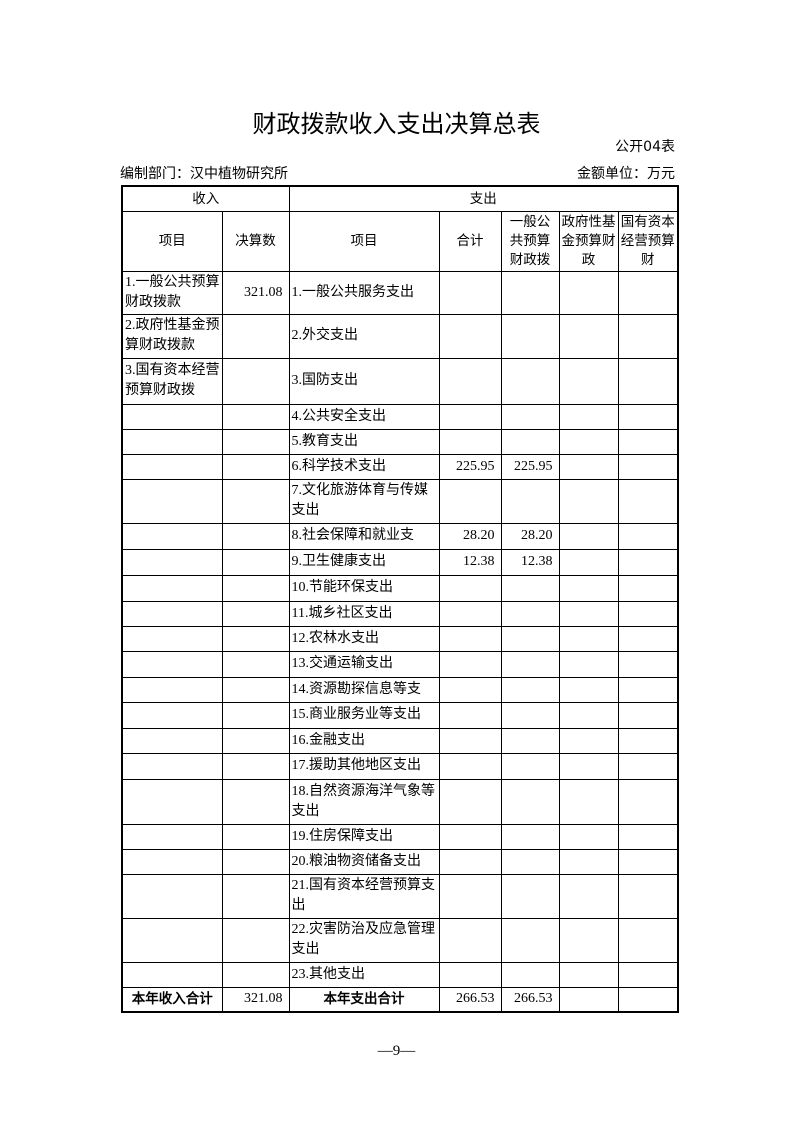  I want to click on page-number: —9—, so click(396, 1051).